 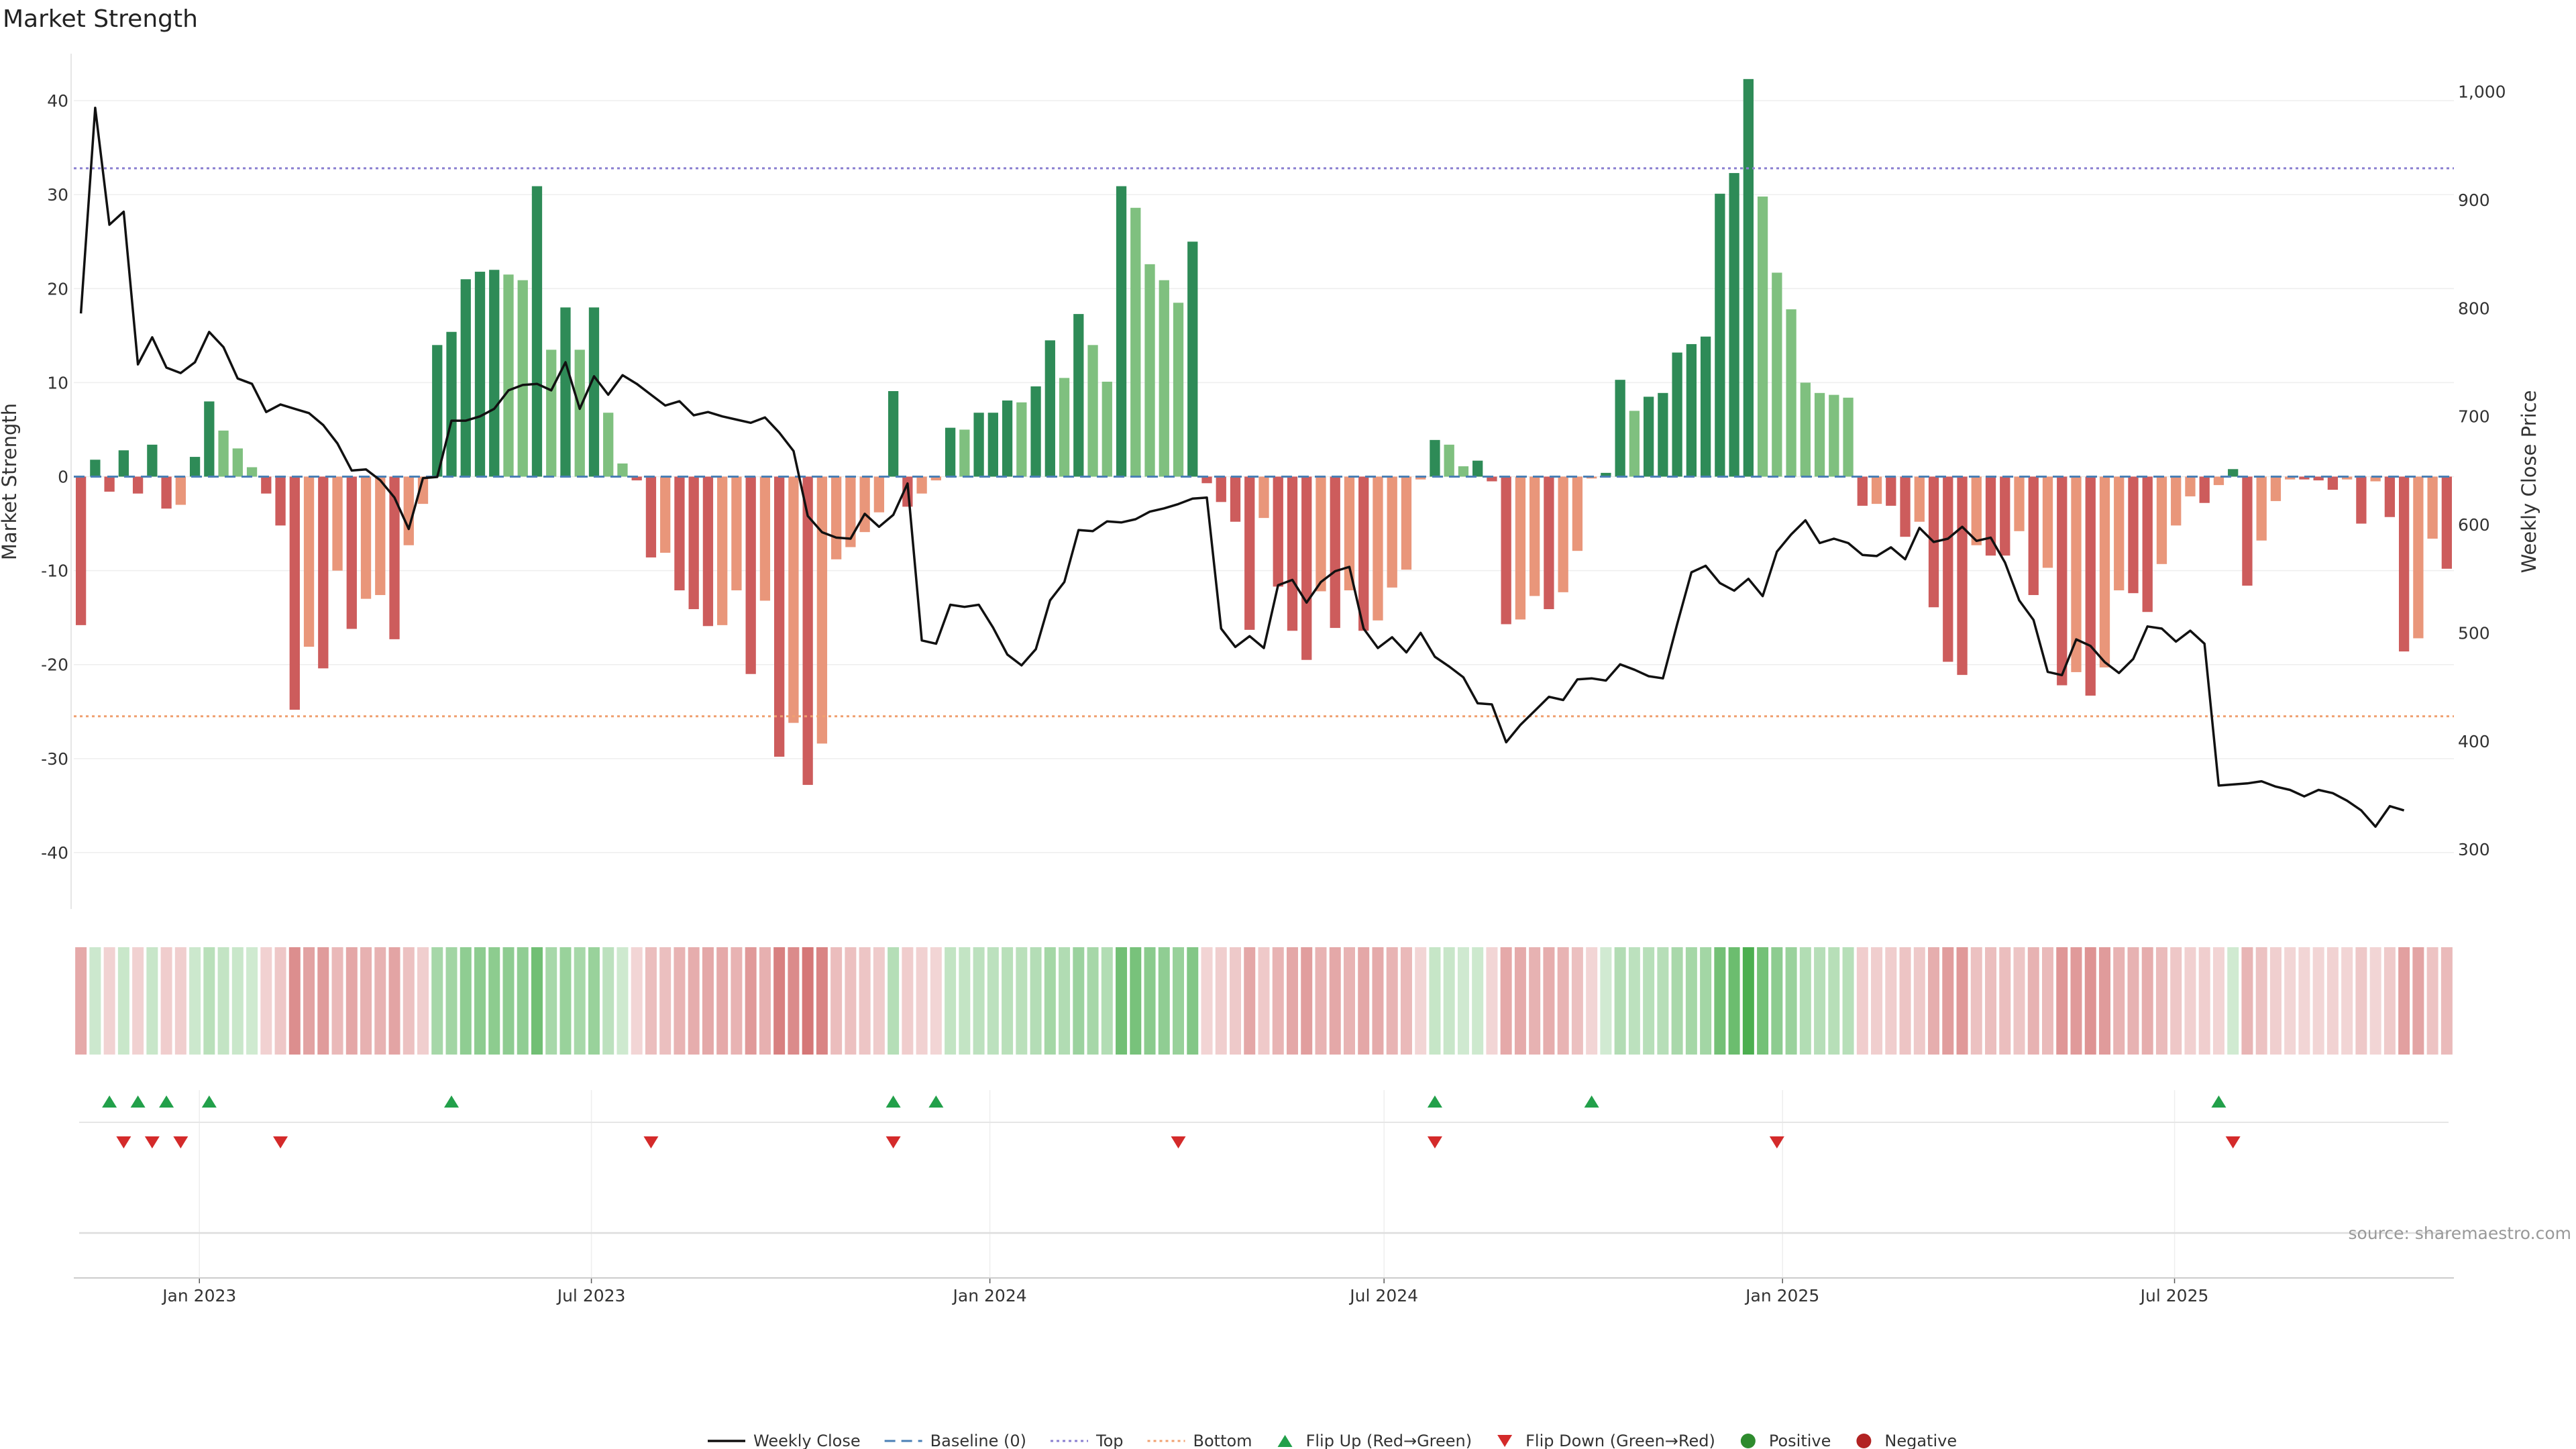 I want to click on legend-bottom-label: Bottom, so click(x=1222, y=1440).